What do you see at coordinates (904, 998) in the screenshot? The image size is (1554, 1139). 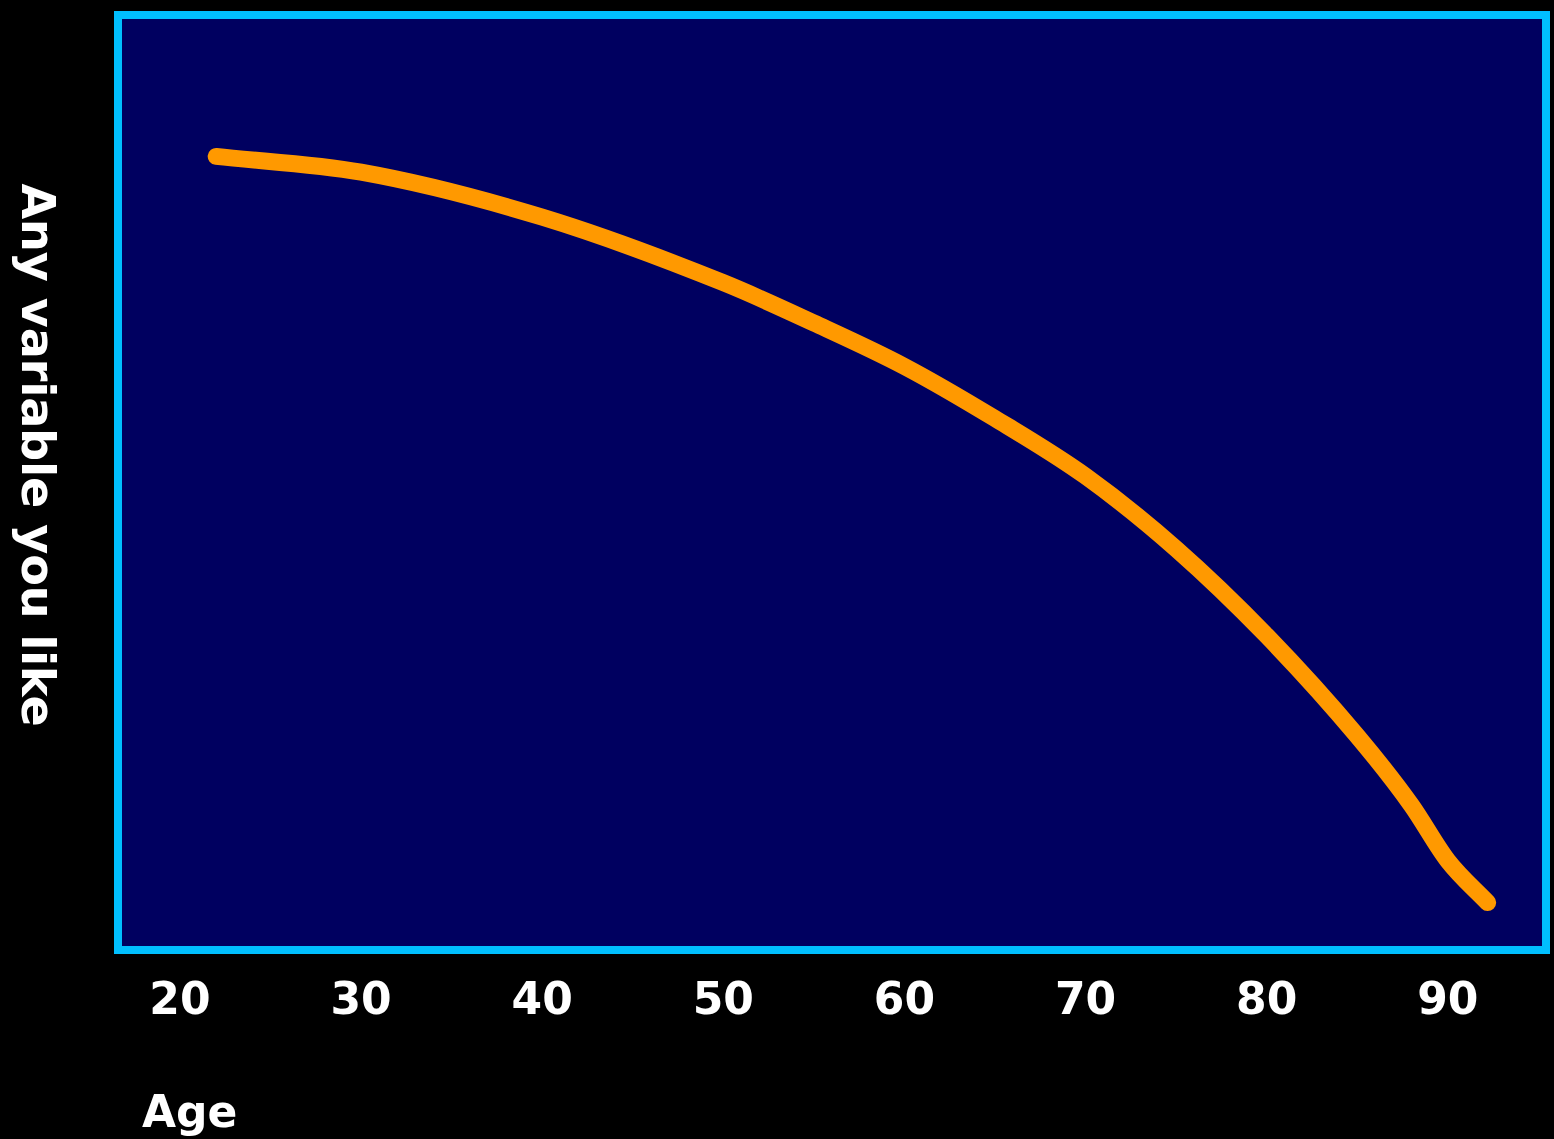 I see `x-tick-label: 60` at bounding box center [904, 998].